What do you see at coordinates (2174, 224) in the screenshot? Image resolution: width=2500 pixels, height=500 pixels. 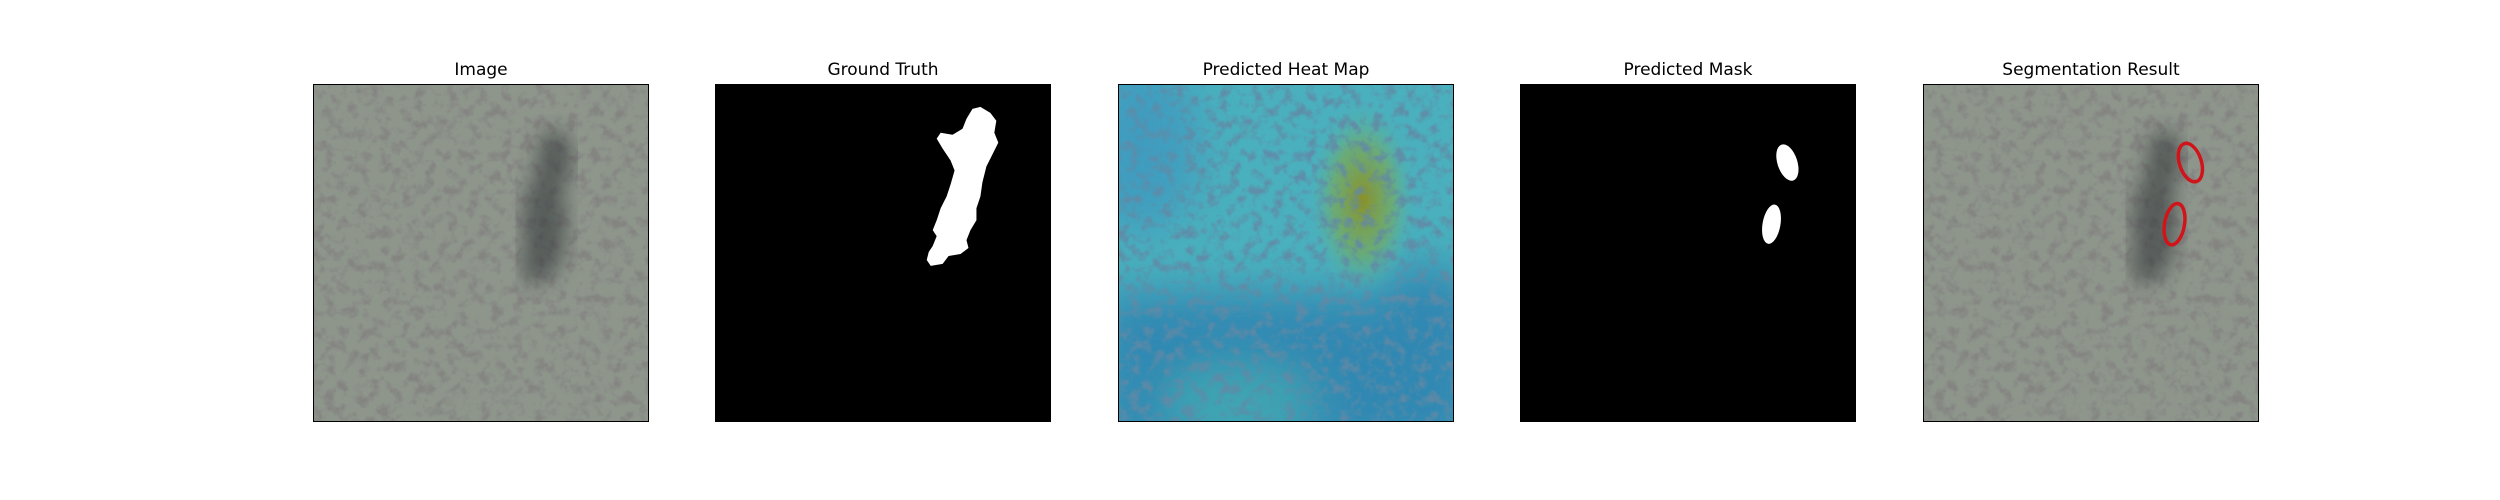 I see `contour-lower` at bounding box center [2174, 224].